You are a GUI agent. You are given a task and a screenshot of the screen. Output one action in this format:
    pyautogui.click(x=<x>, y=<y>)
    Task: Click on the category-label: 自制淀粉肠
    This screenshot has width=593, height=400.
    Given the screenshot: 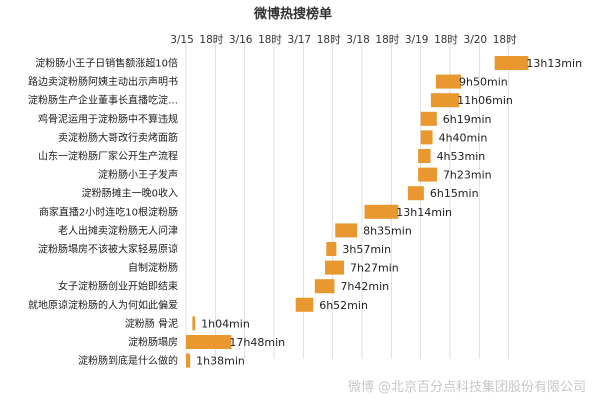 What is the action you would take?
    pyautogui.click(x=153, y=267)
    